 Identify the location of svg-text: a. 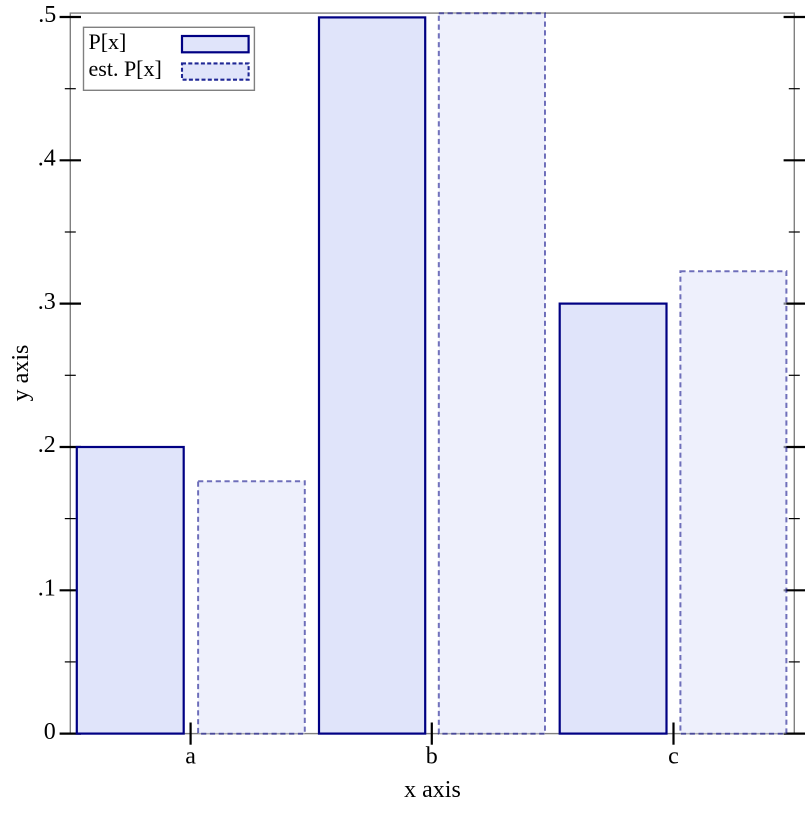
(190, 757).